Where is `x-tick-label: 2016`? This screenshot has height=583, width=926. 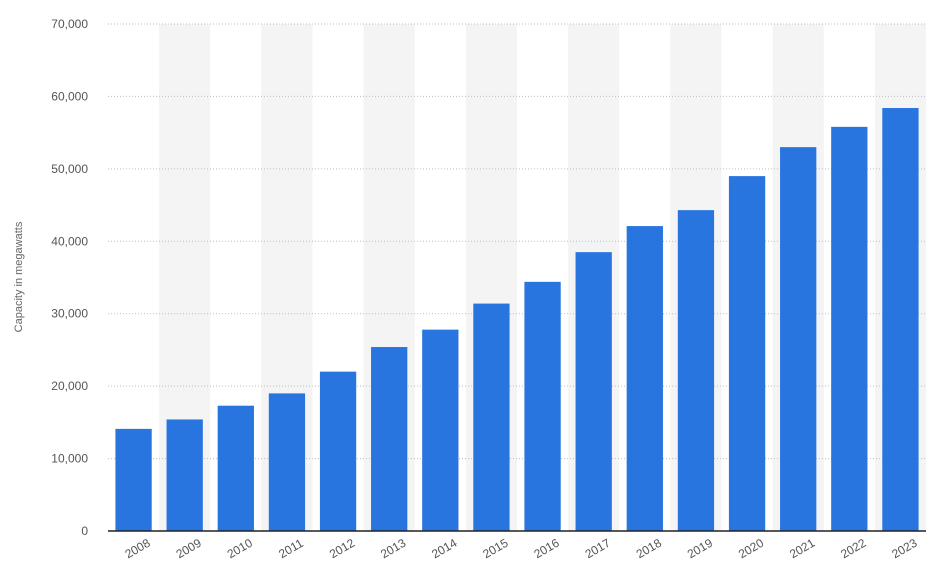 x-tick-label: 2016 is located at coordinates (546, 549).